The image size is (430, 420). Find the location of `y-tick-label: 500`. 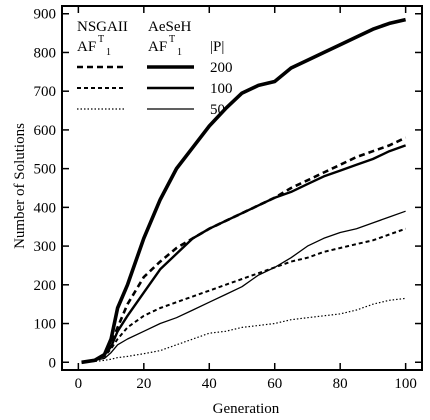

y-tick-label: 500 is located at coordinates (45, 170).